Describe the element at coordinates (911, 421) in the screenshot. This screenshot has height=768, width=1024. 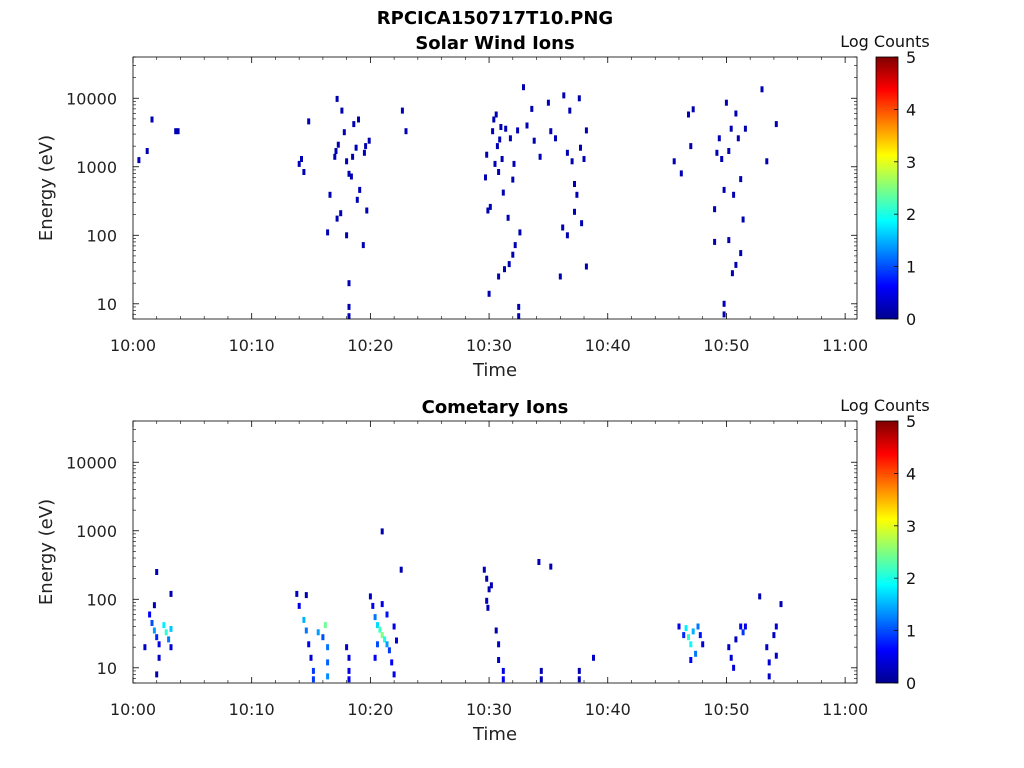
I see `colorbar-tick-label: 5` at that location.